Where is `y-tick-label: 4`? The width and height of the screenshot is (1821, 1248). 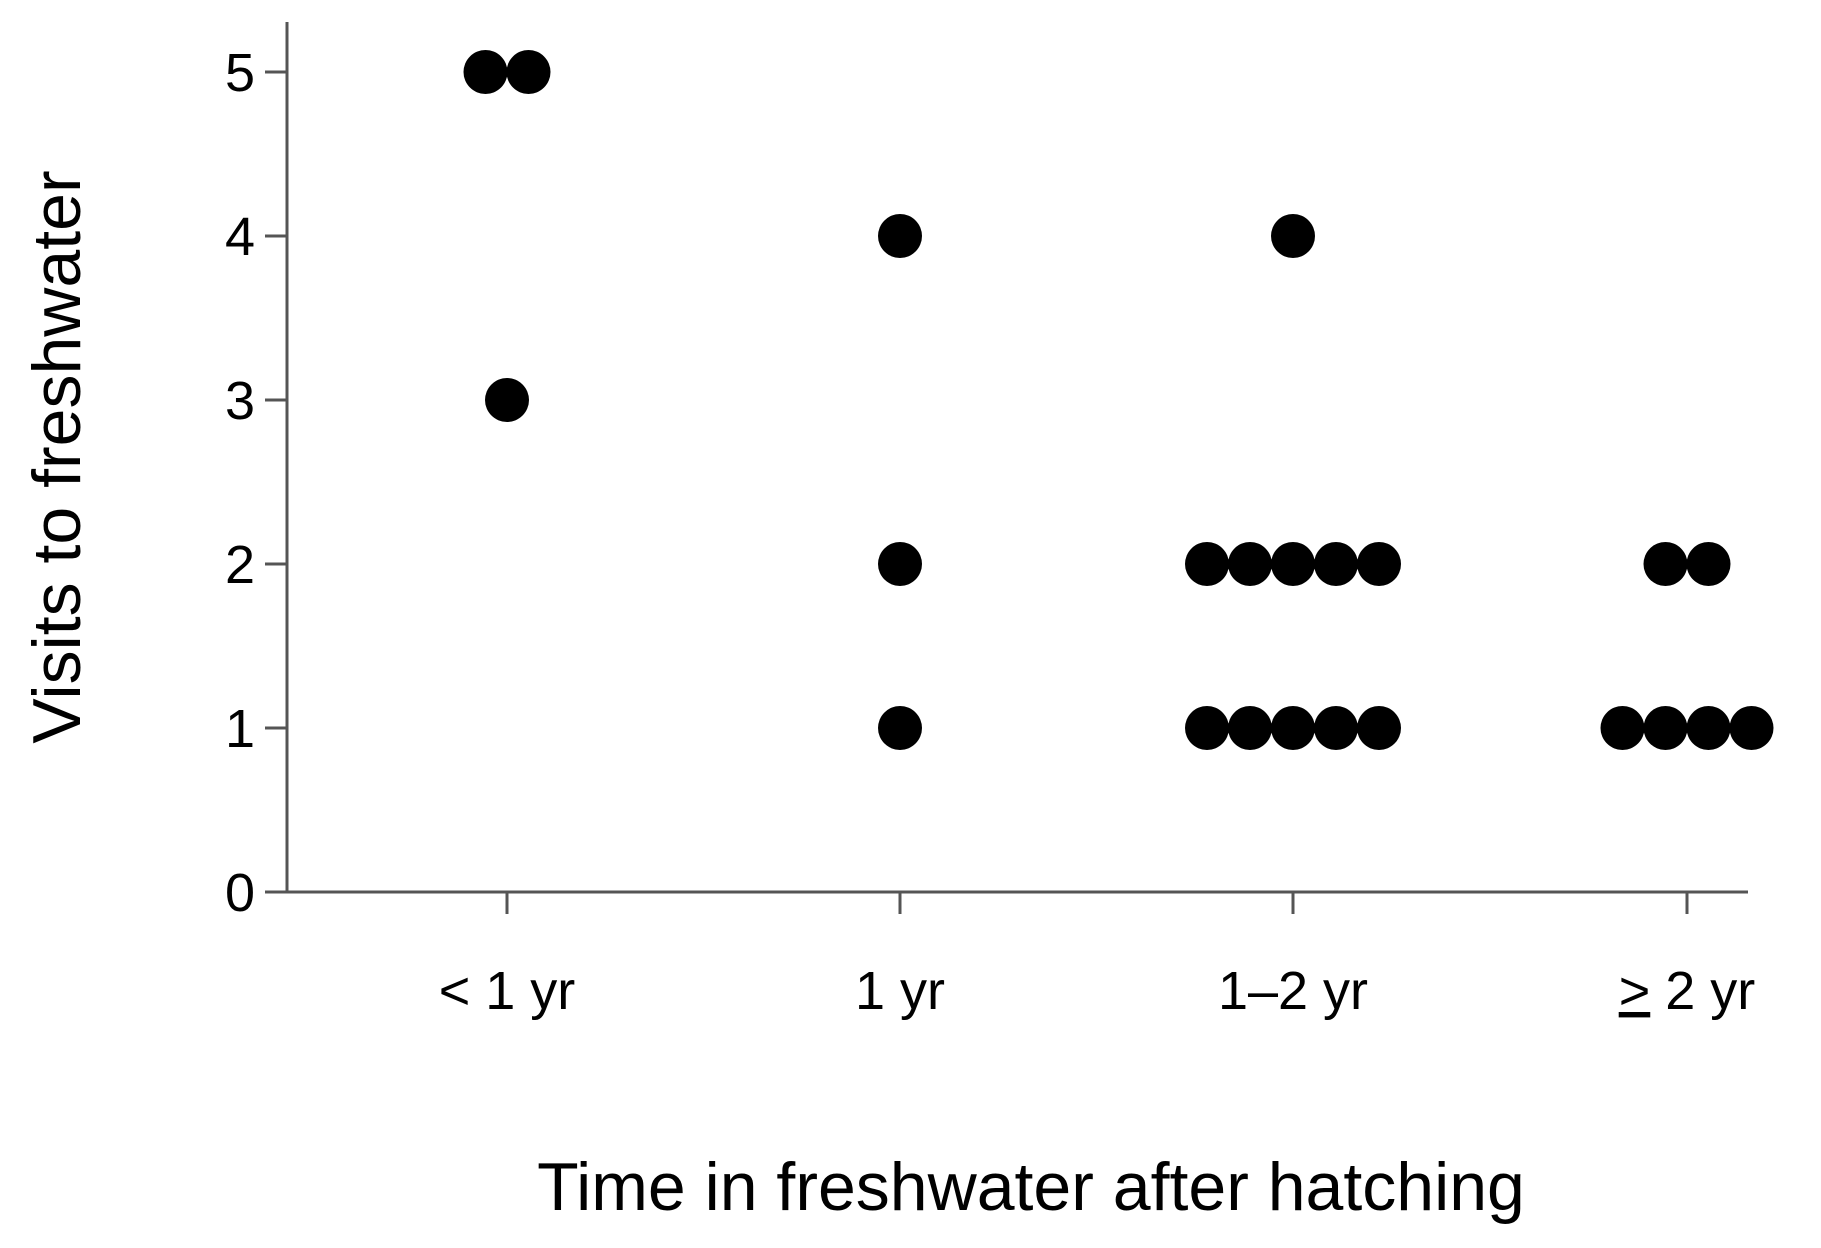 y-tick-label: 4 is located at coordinates (240, 237).